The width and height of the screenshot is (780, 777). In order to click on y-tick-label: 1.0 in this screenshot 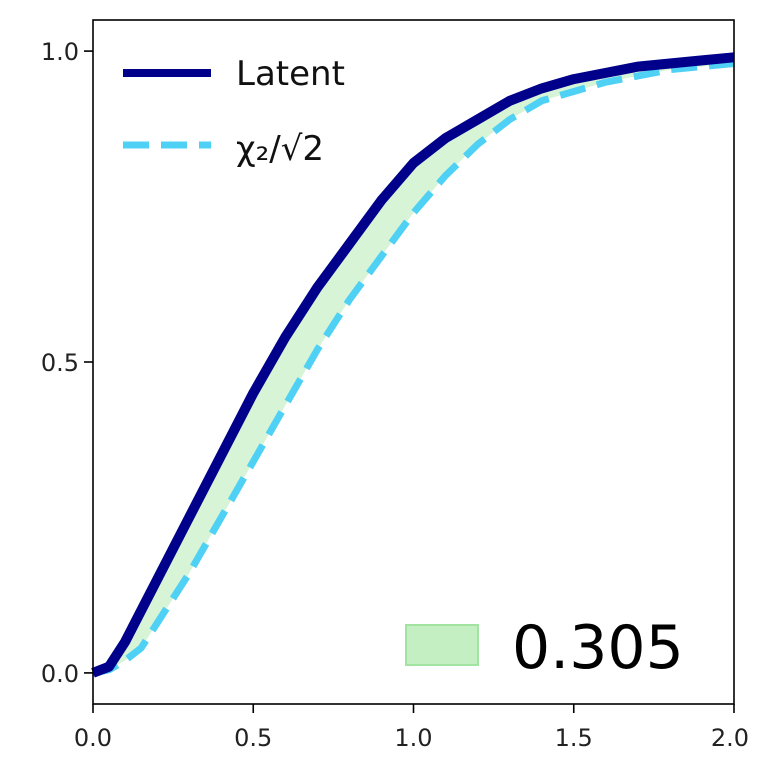, I will do `click(60, 52)`.